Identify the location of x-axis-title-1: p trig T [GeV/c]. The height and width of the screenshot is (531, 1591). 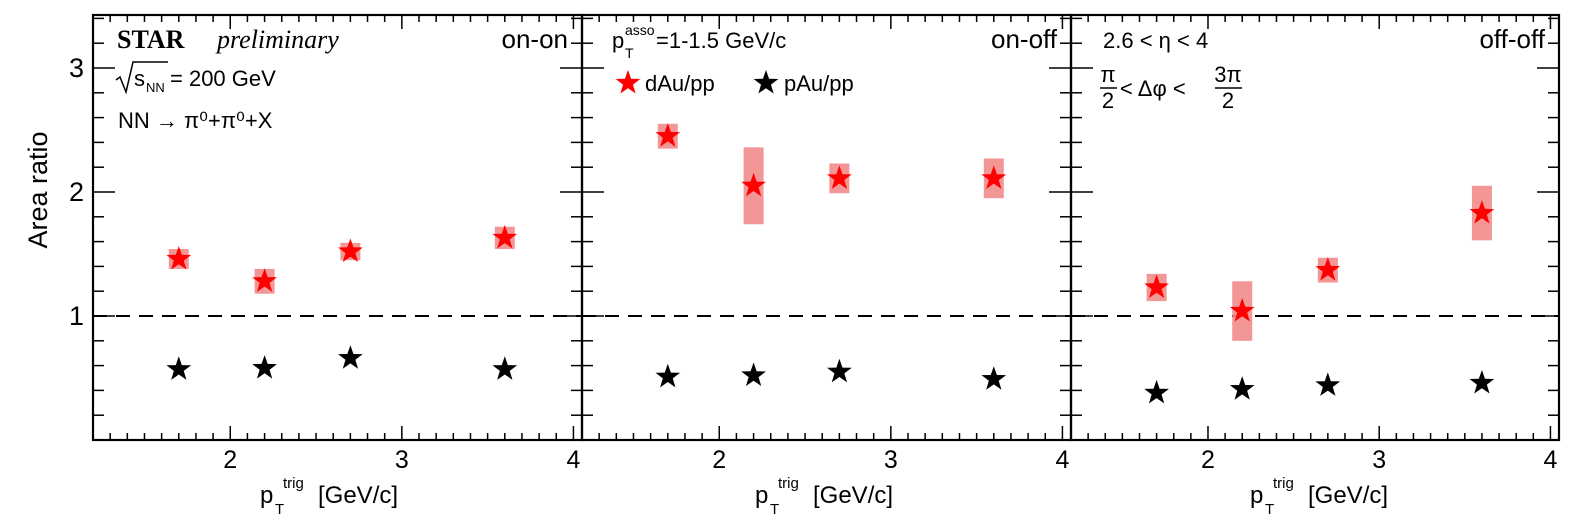
(329, 496).